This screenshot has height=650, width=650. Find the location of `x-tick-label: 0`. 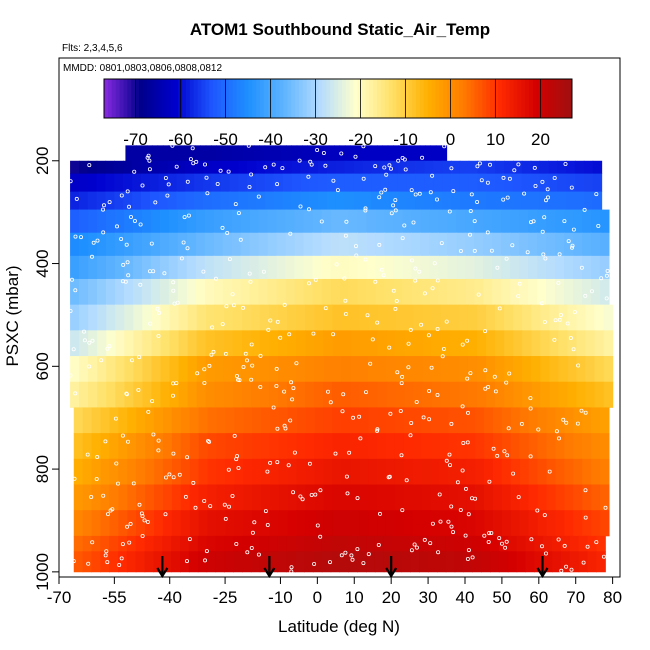

x-tick-label: 0 is located at coordinates (317, 597).